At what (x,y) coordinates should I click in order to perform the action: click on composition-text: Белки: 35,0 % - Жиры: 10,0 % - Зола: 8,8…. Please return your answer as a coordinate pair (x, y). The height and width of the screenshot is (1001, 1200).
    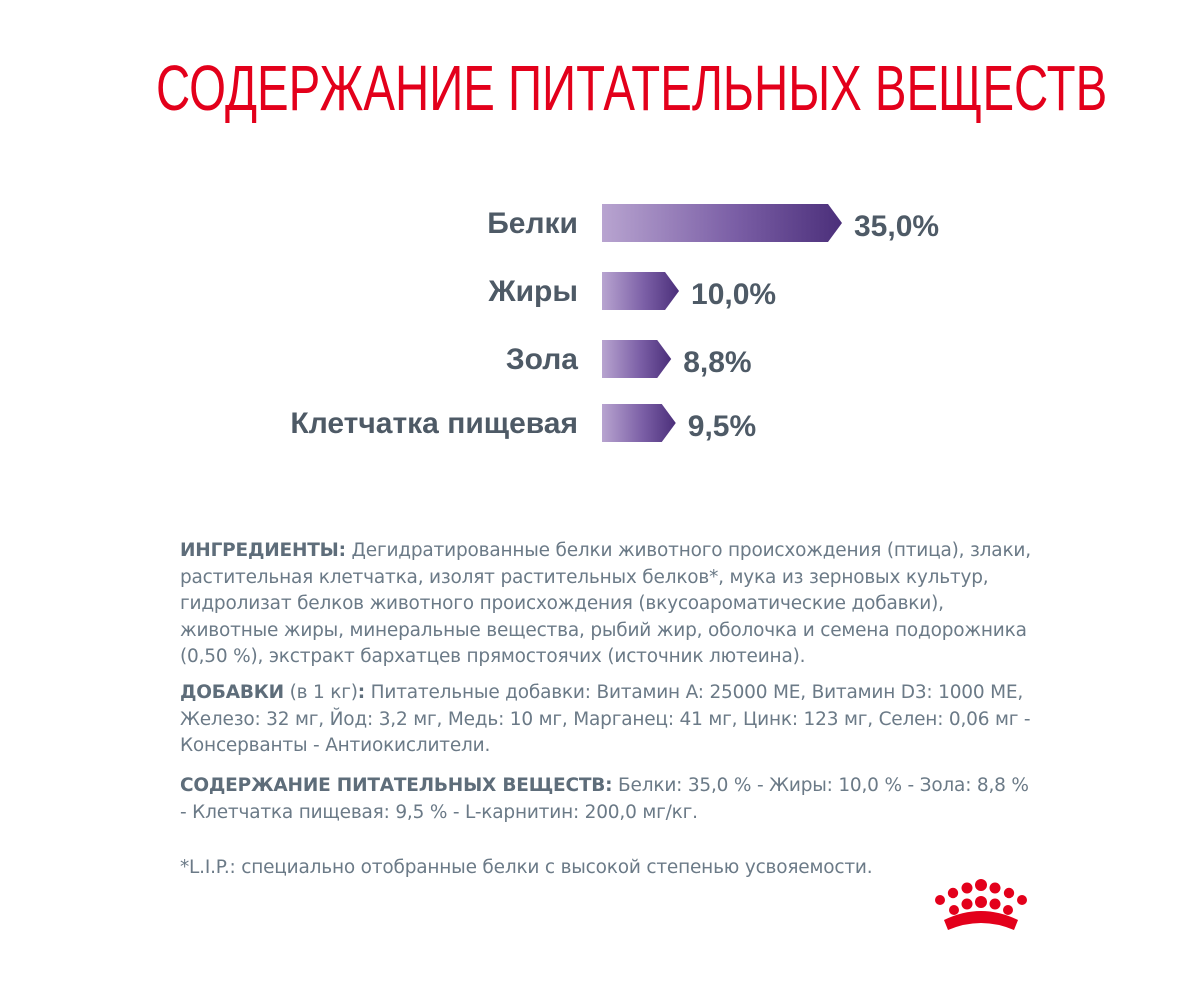
    Looking at the image, I should click on (604, 799).